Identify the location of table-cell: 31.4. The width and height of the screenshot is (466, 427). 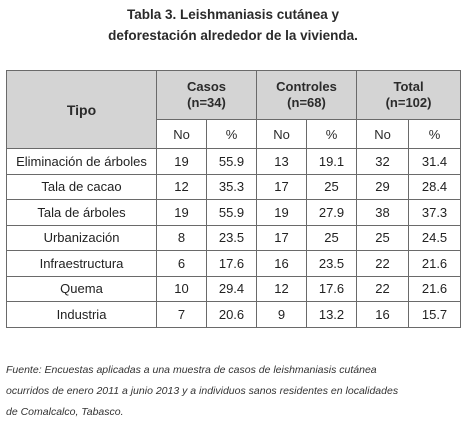
(435, 161).